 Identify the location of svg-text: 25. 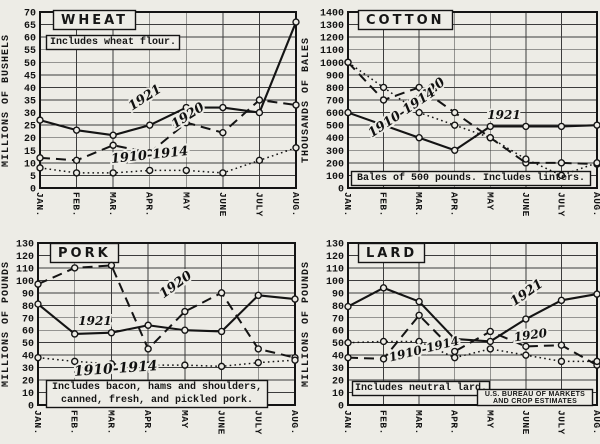
(30, 127).